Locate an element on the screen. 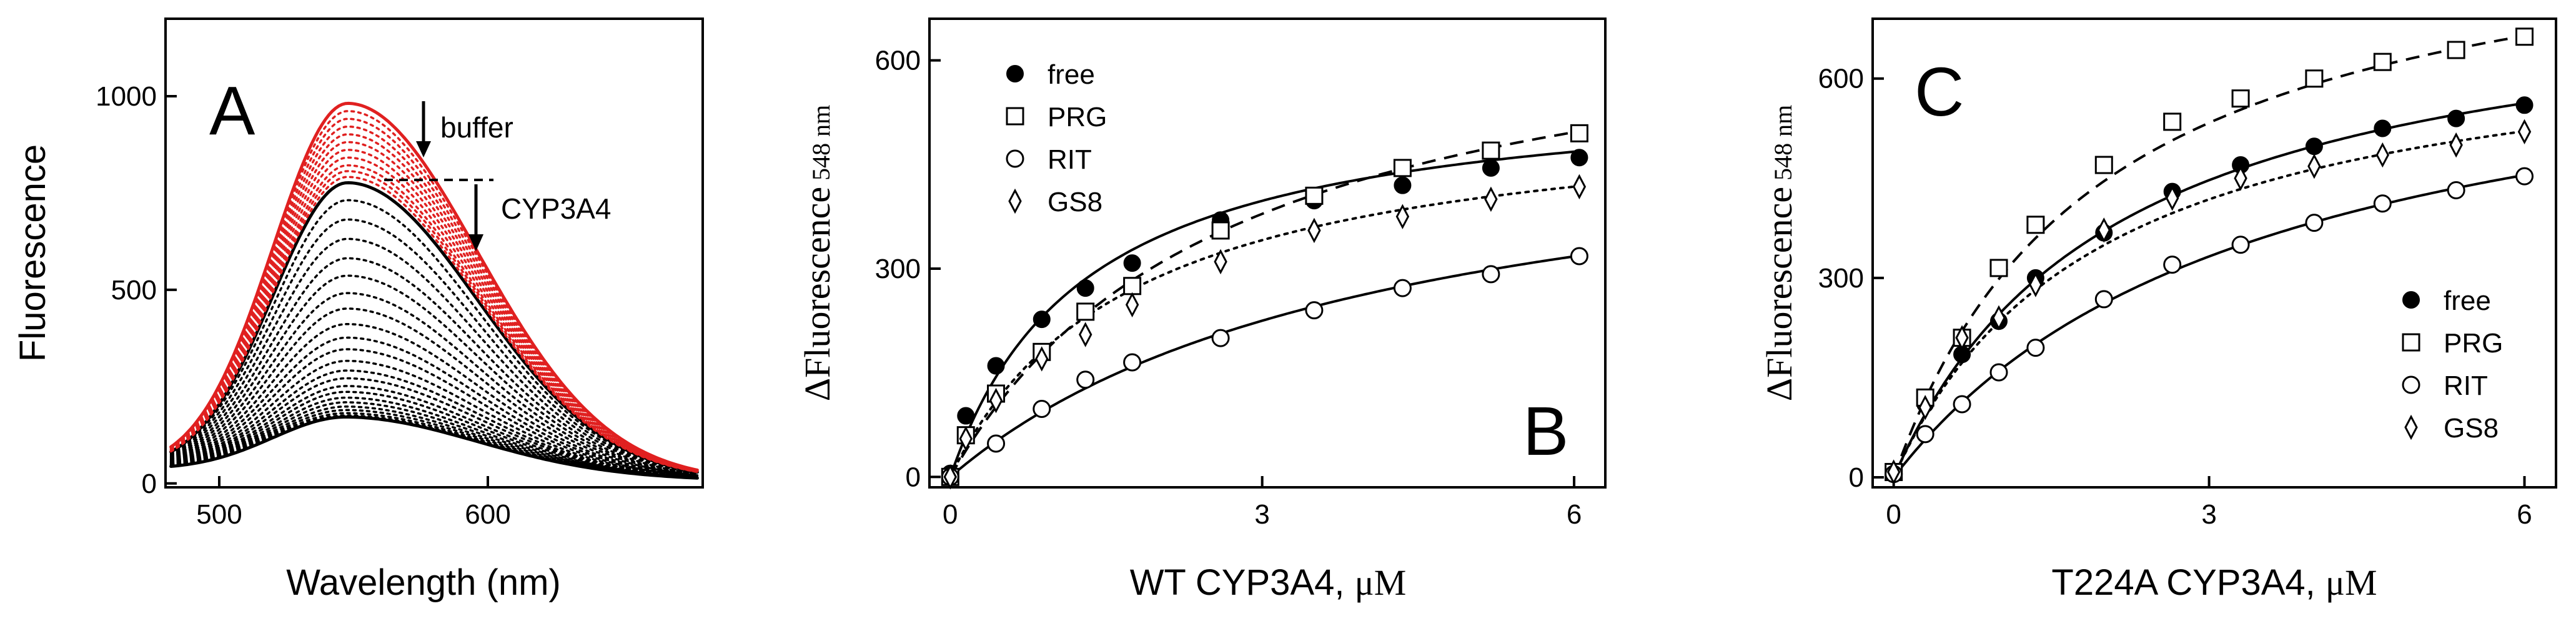  fit-line-rit is located at coordinates (1262, 366).